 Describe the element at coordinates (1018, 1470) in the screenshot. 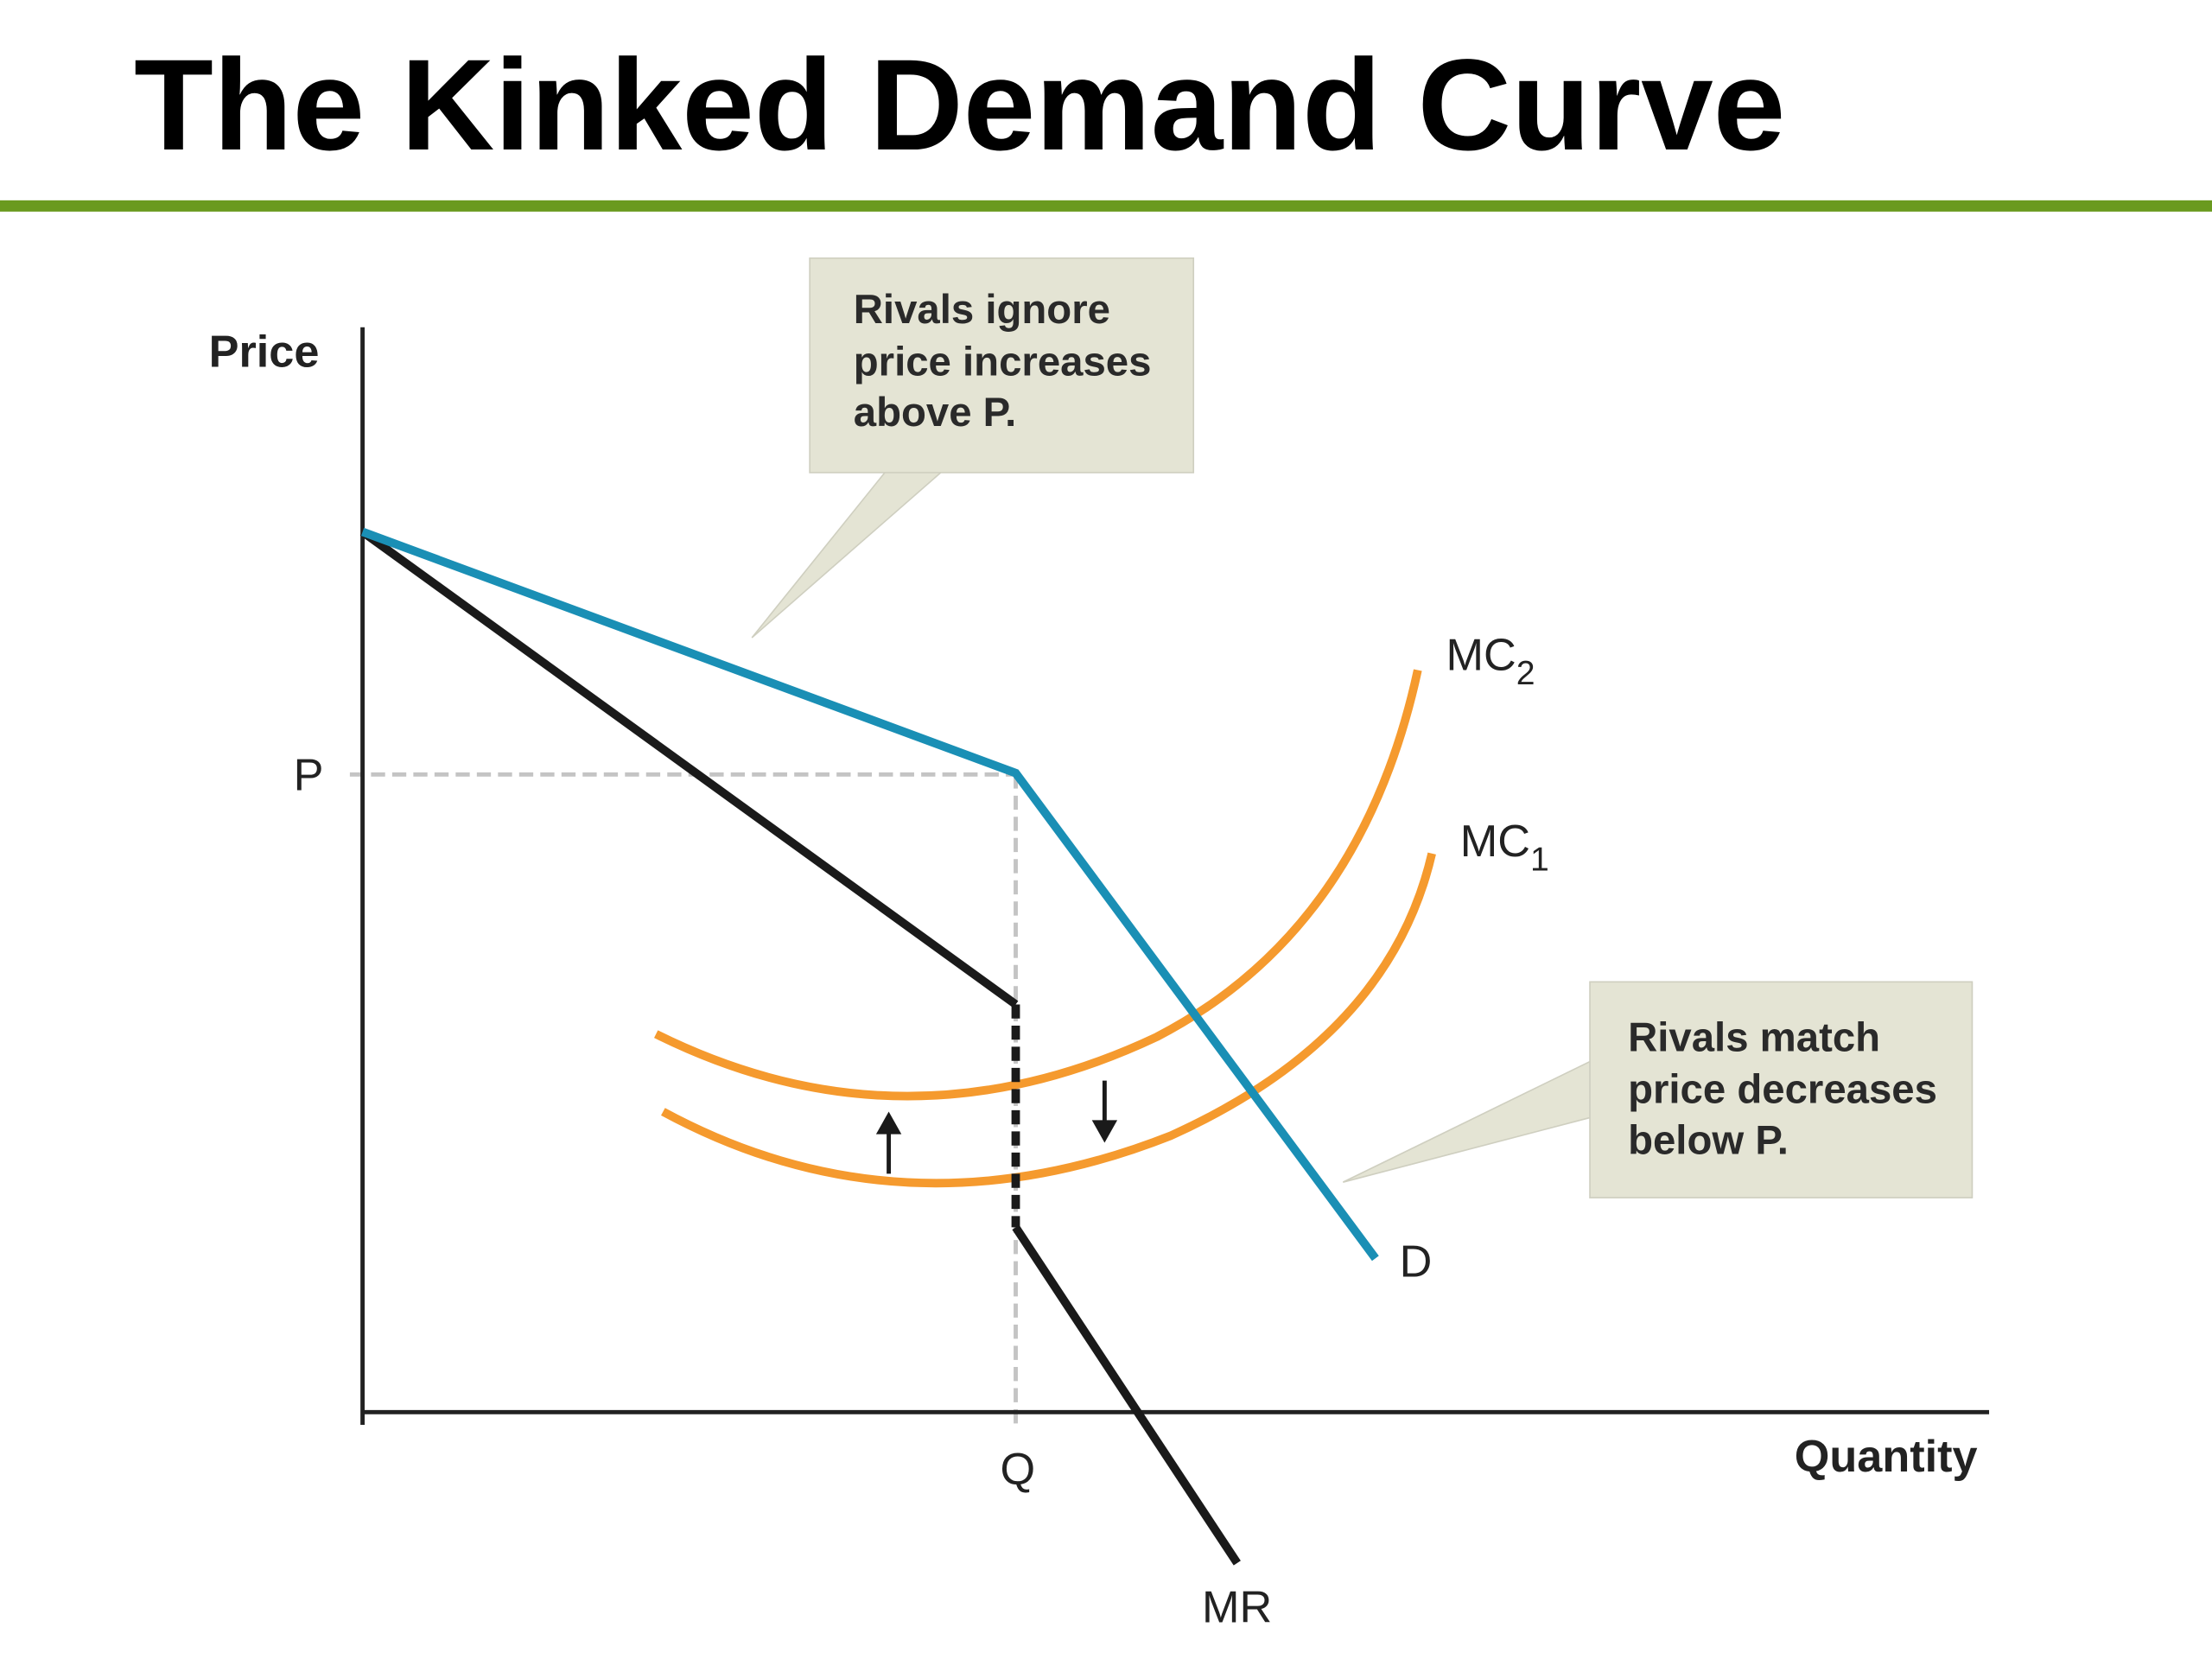

I see `quantity-label: Q` at that location.